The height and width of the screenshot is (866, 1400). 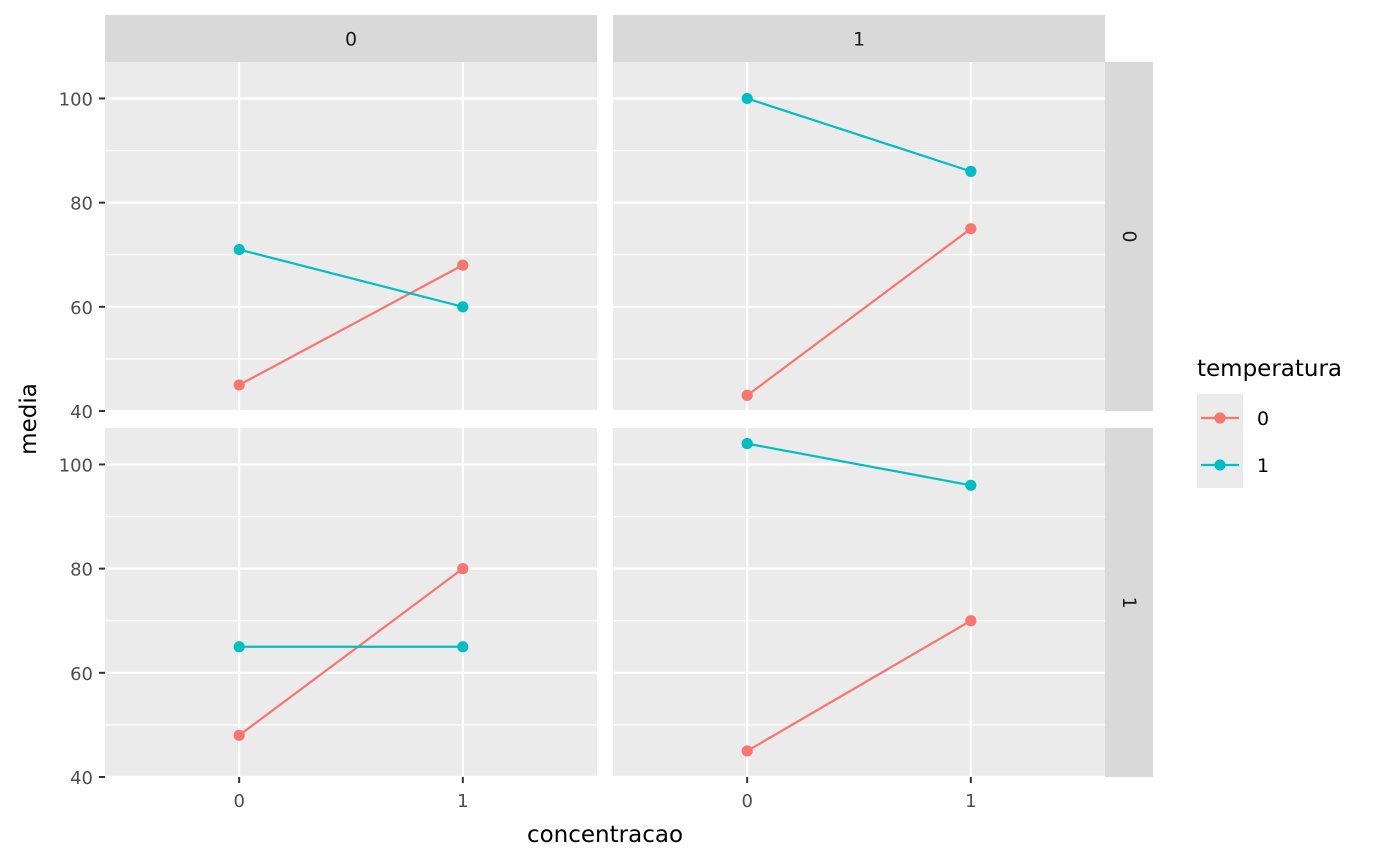 I want to click on y-axis-title: media, so click(x=29, y=419).